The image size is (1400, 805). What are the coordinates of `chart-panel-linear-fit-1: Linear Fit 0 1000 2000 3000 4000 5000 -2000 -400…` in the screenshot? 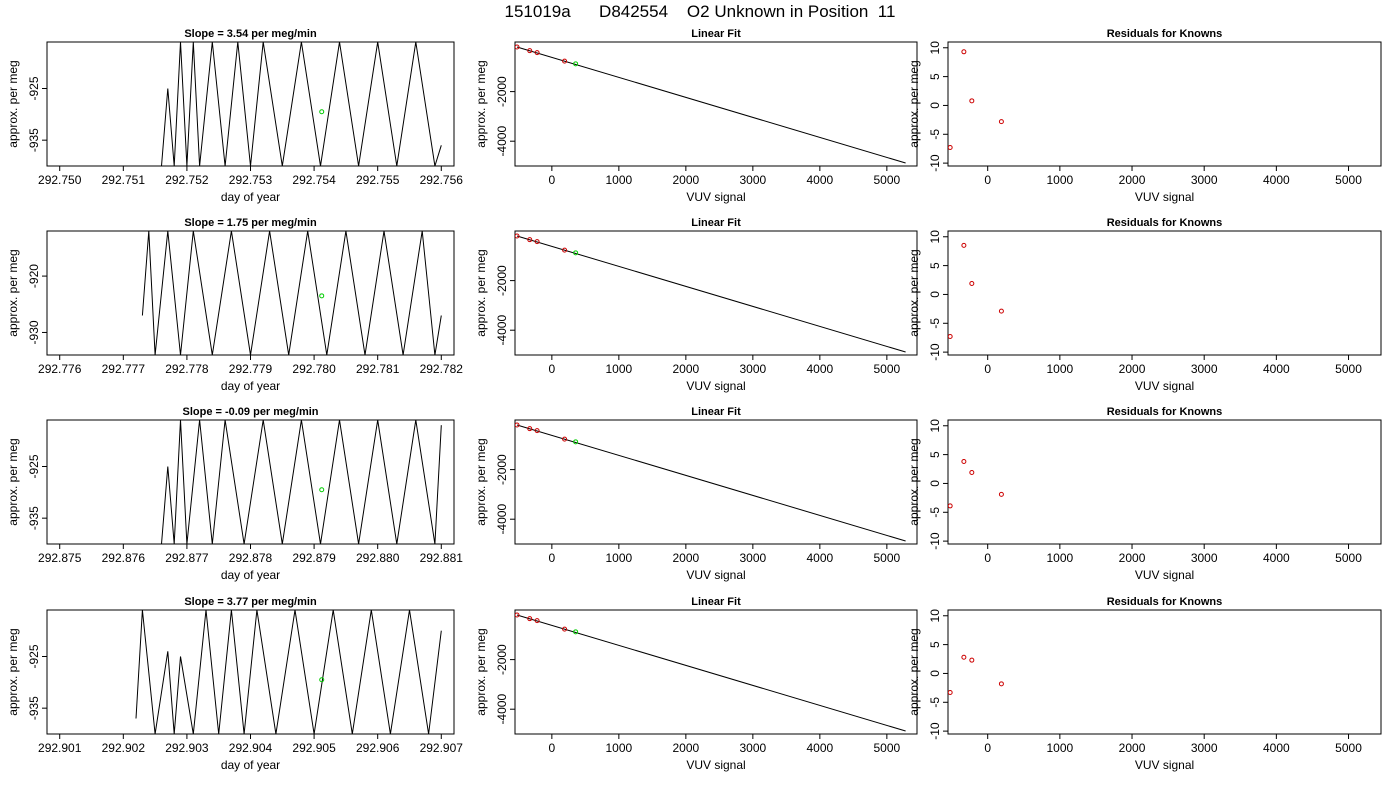 It's located at (696, 116).